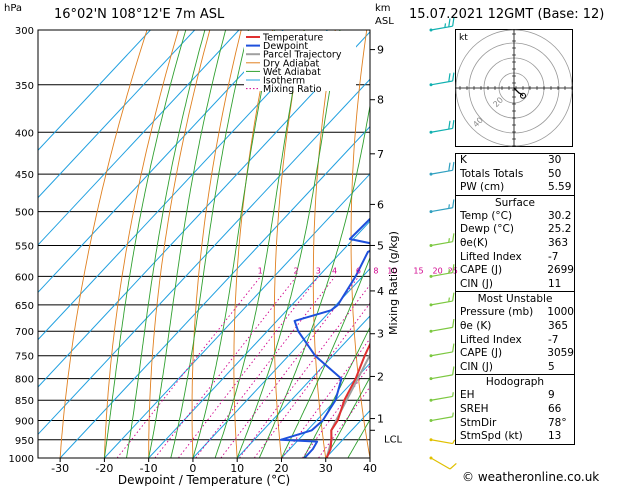 The image size is (629, 486). I want to click on surface-label: Lifted Index, so click(491, 256).